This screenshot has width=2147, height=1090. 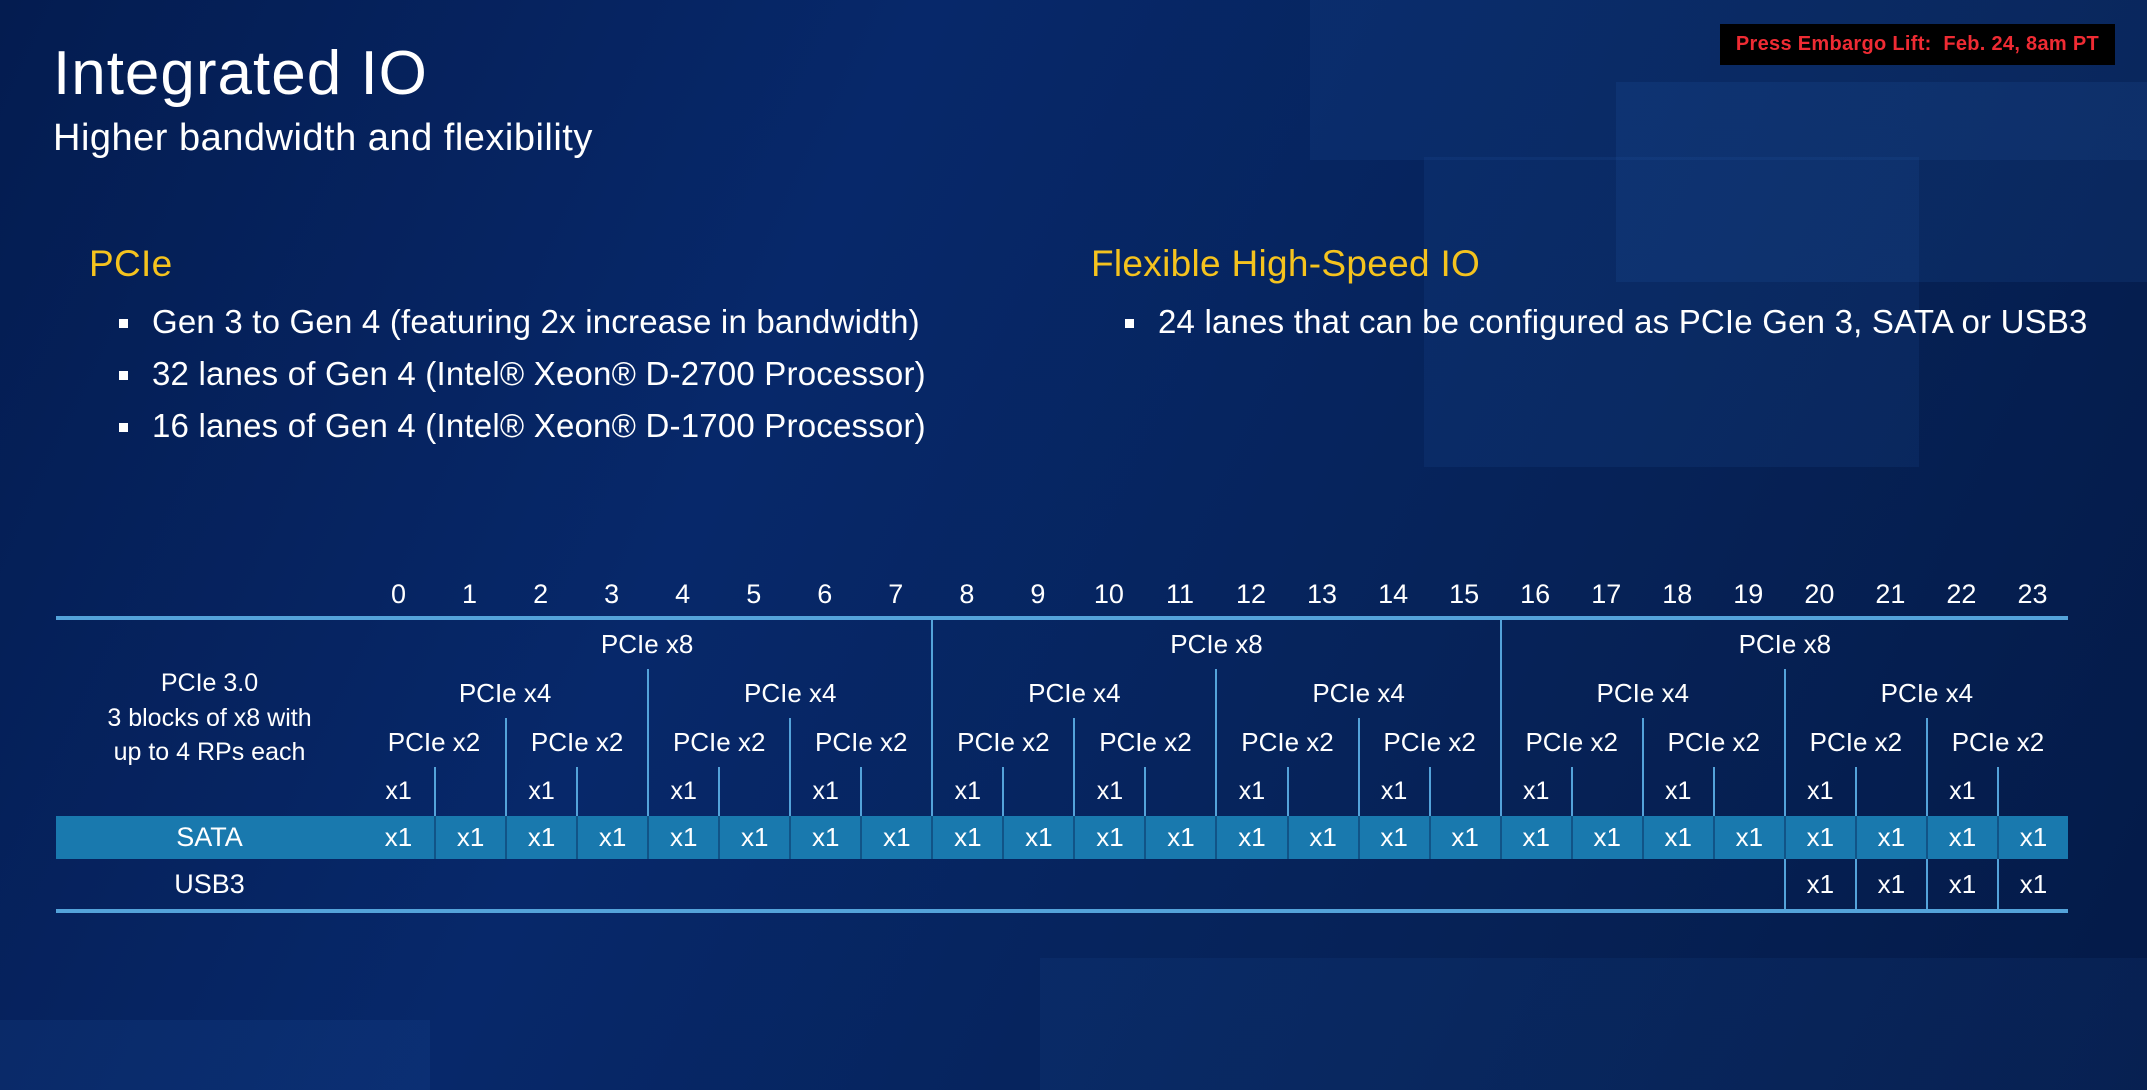 What do you see at coordinates (209, 717) in the screenshot?
I see `block-label-line: 3 blocks of x8 with` at bounding box center [209, 717].